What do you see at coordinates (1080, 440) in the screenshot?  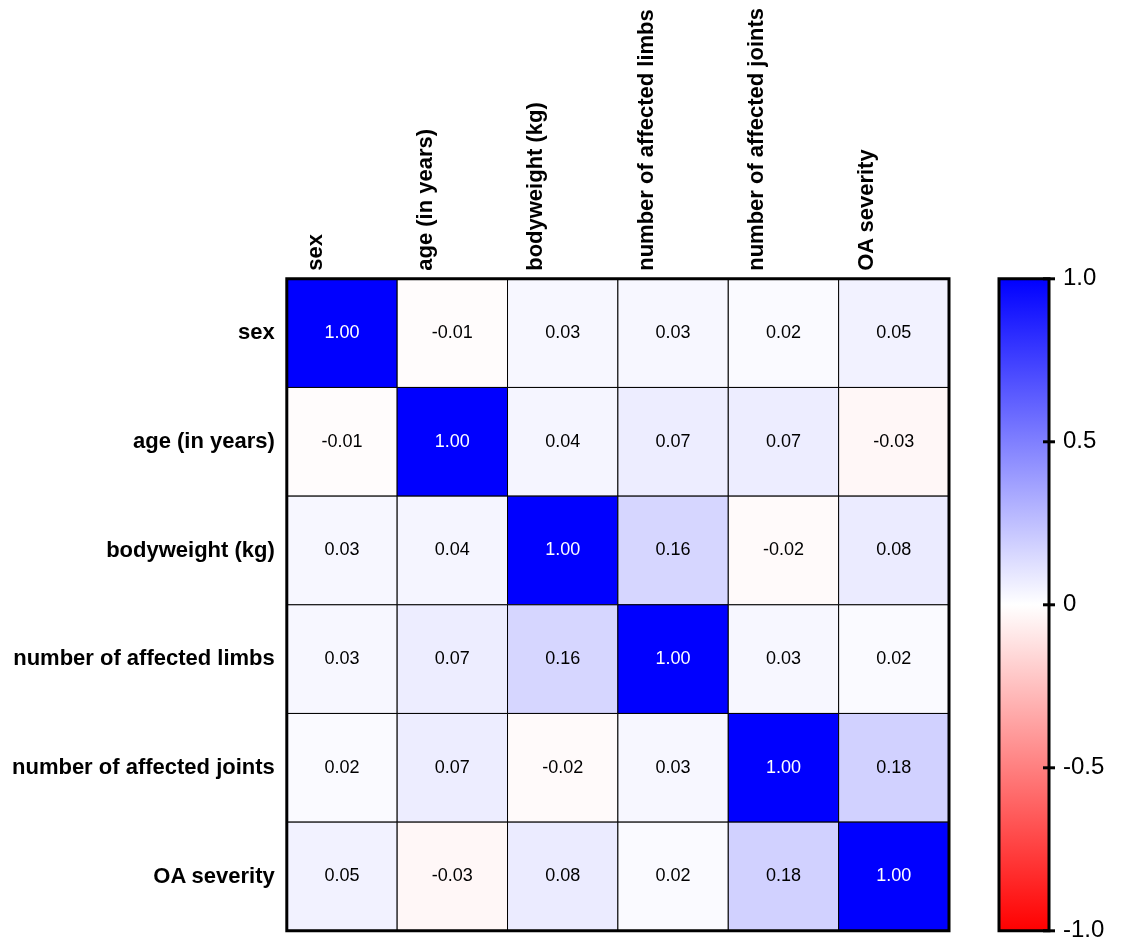 I see `color-bar-label: 0.5` at bounding box center [1080, 440].